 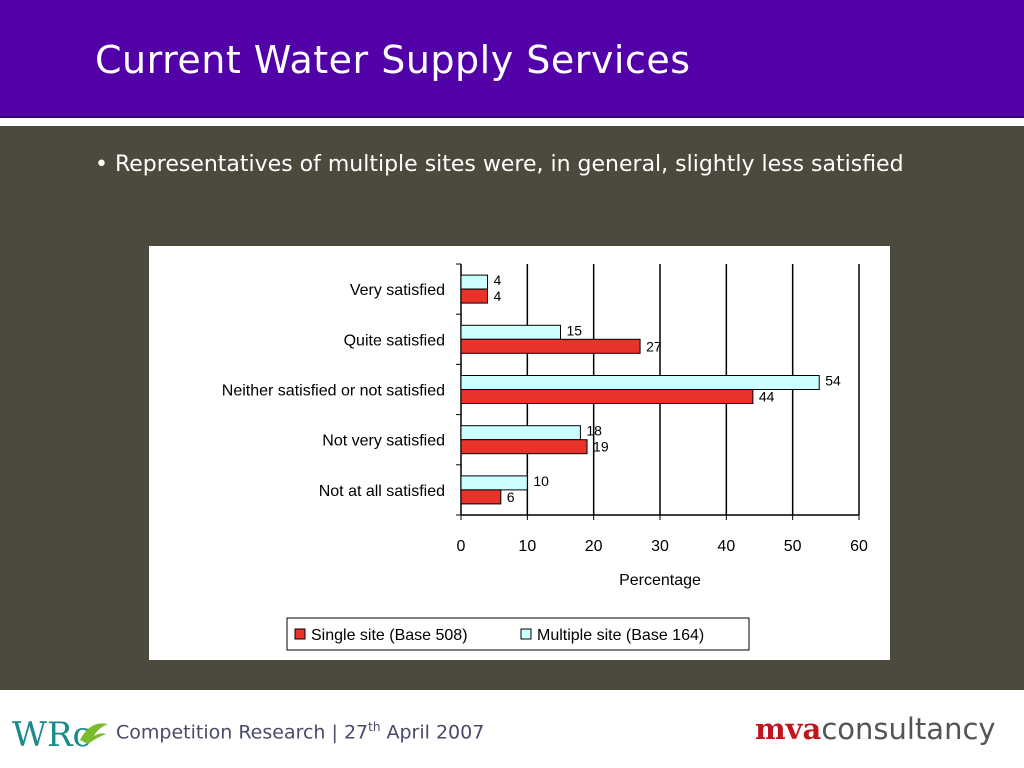 I want to click on data-label-multiple-site: 4, so click(x=498, y=280).